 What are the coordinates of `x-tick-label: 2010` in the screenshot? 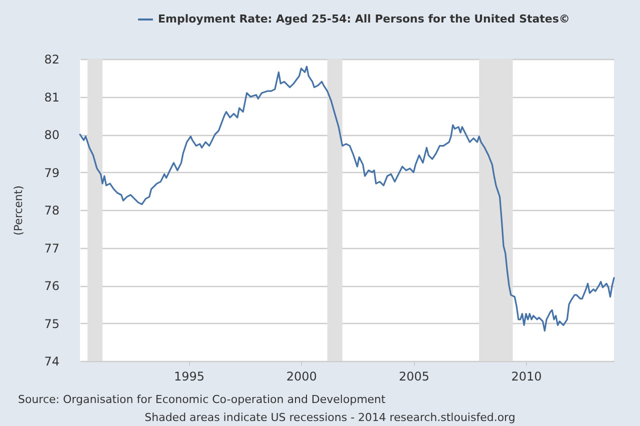 It's located at (526, 377).